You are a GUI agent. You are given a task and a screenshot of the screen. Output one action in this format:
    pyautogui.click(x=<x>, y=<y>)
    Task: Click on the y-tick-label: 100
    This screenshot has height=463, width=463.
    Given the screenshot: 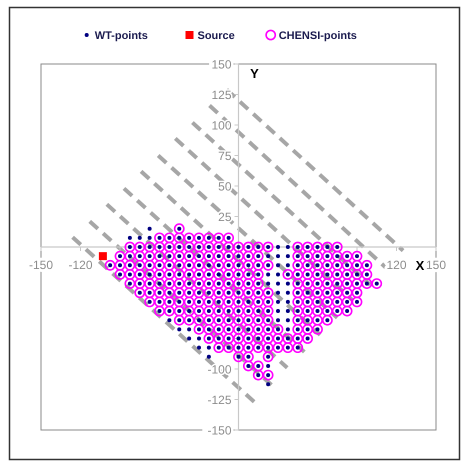 What is the action you would take?
    pyautogui.click(x=221, y=125)
    